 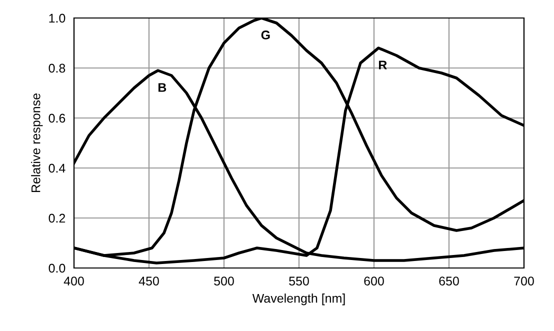 I want to click on x-tick-label: 450, so click(x=148, y=281).